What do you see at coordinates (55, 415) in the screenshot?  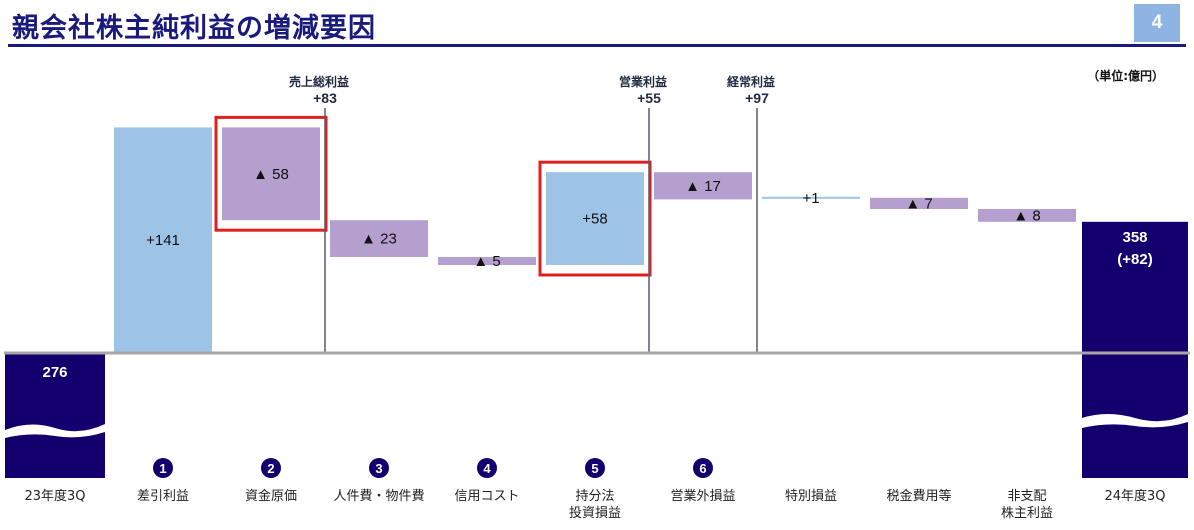 I see `start-total-bar` at bounding box center [55, 415].